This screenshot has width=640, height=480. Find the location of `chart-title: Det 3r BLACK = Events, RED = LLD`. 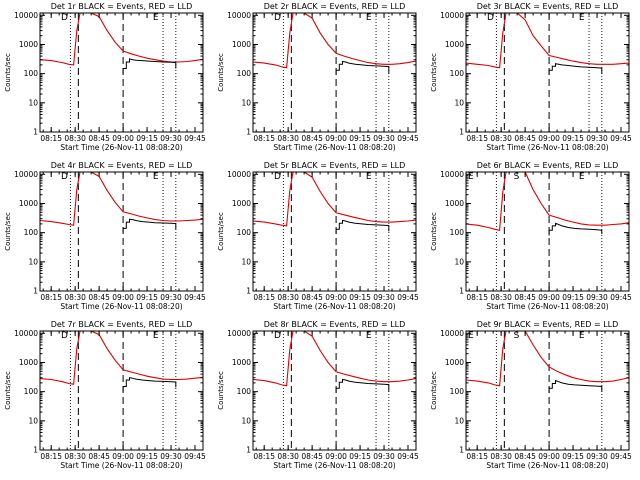

chart-title: Det 3r BLACK = Events, RED = LLD is located at coordinates (548, 6).